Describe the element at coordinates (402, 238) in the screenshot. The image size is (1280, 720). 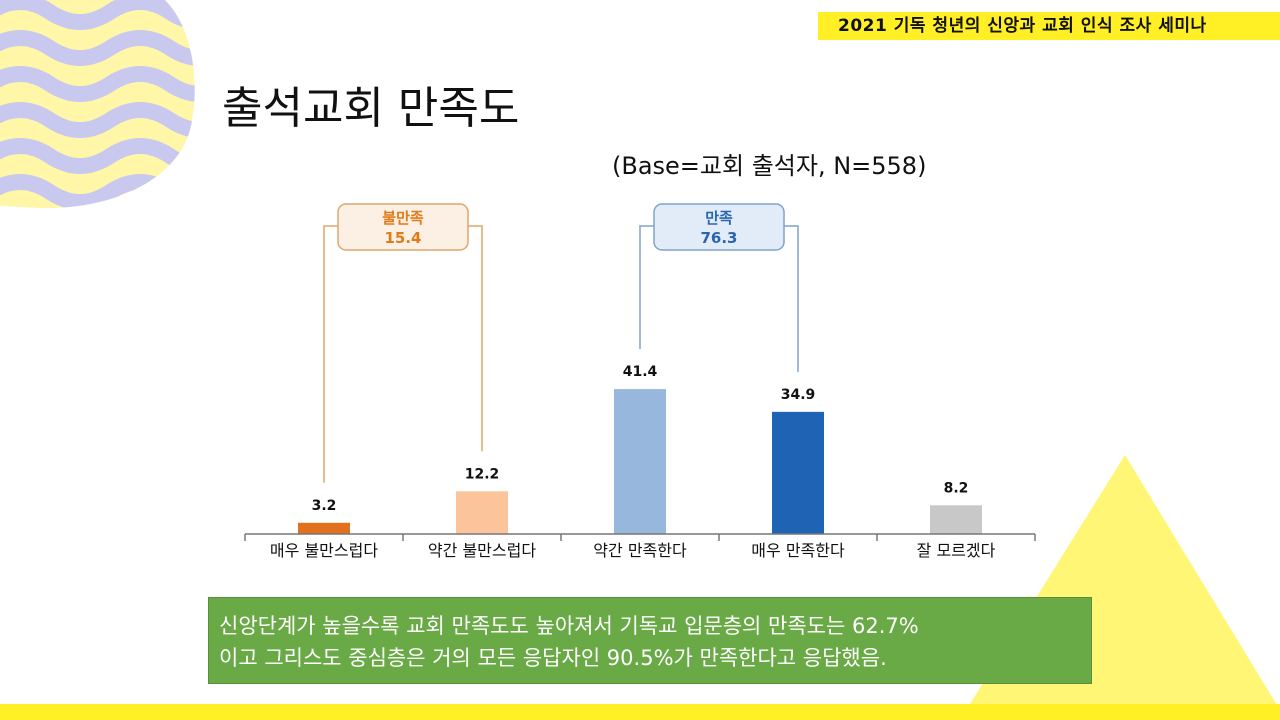
I see `group-value: 15.4` at that location.